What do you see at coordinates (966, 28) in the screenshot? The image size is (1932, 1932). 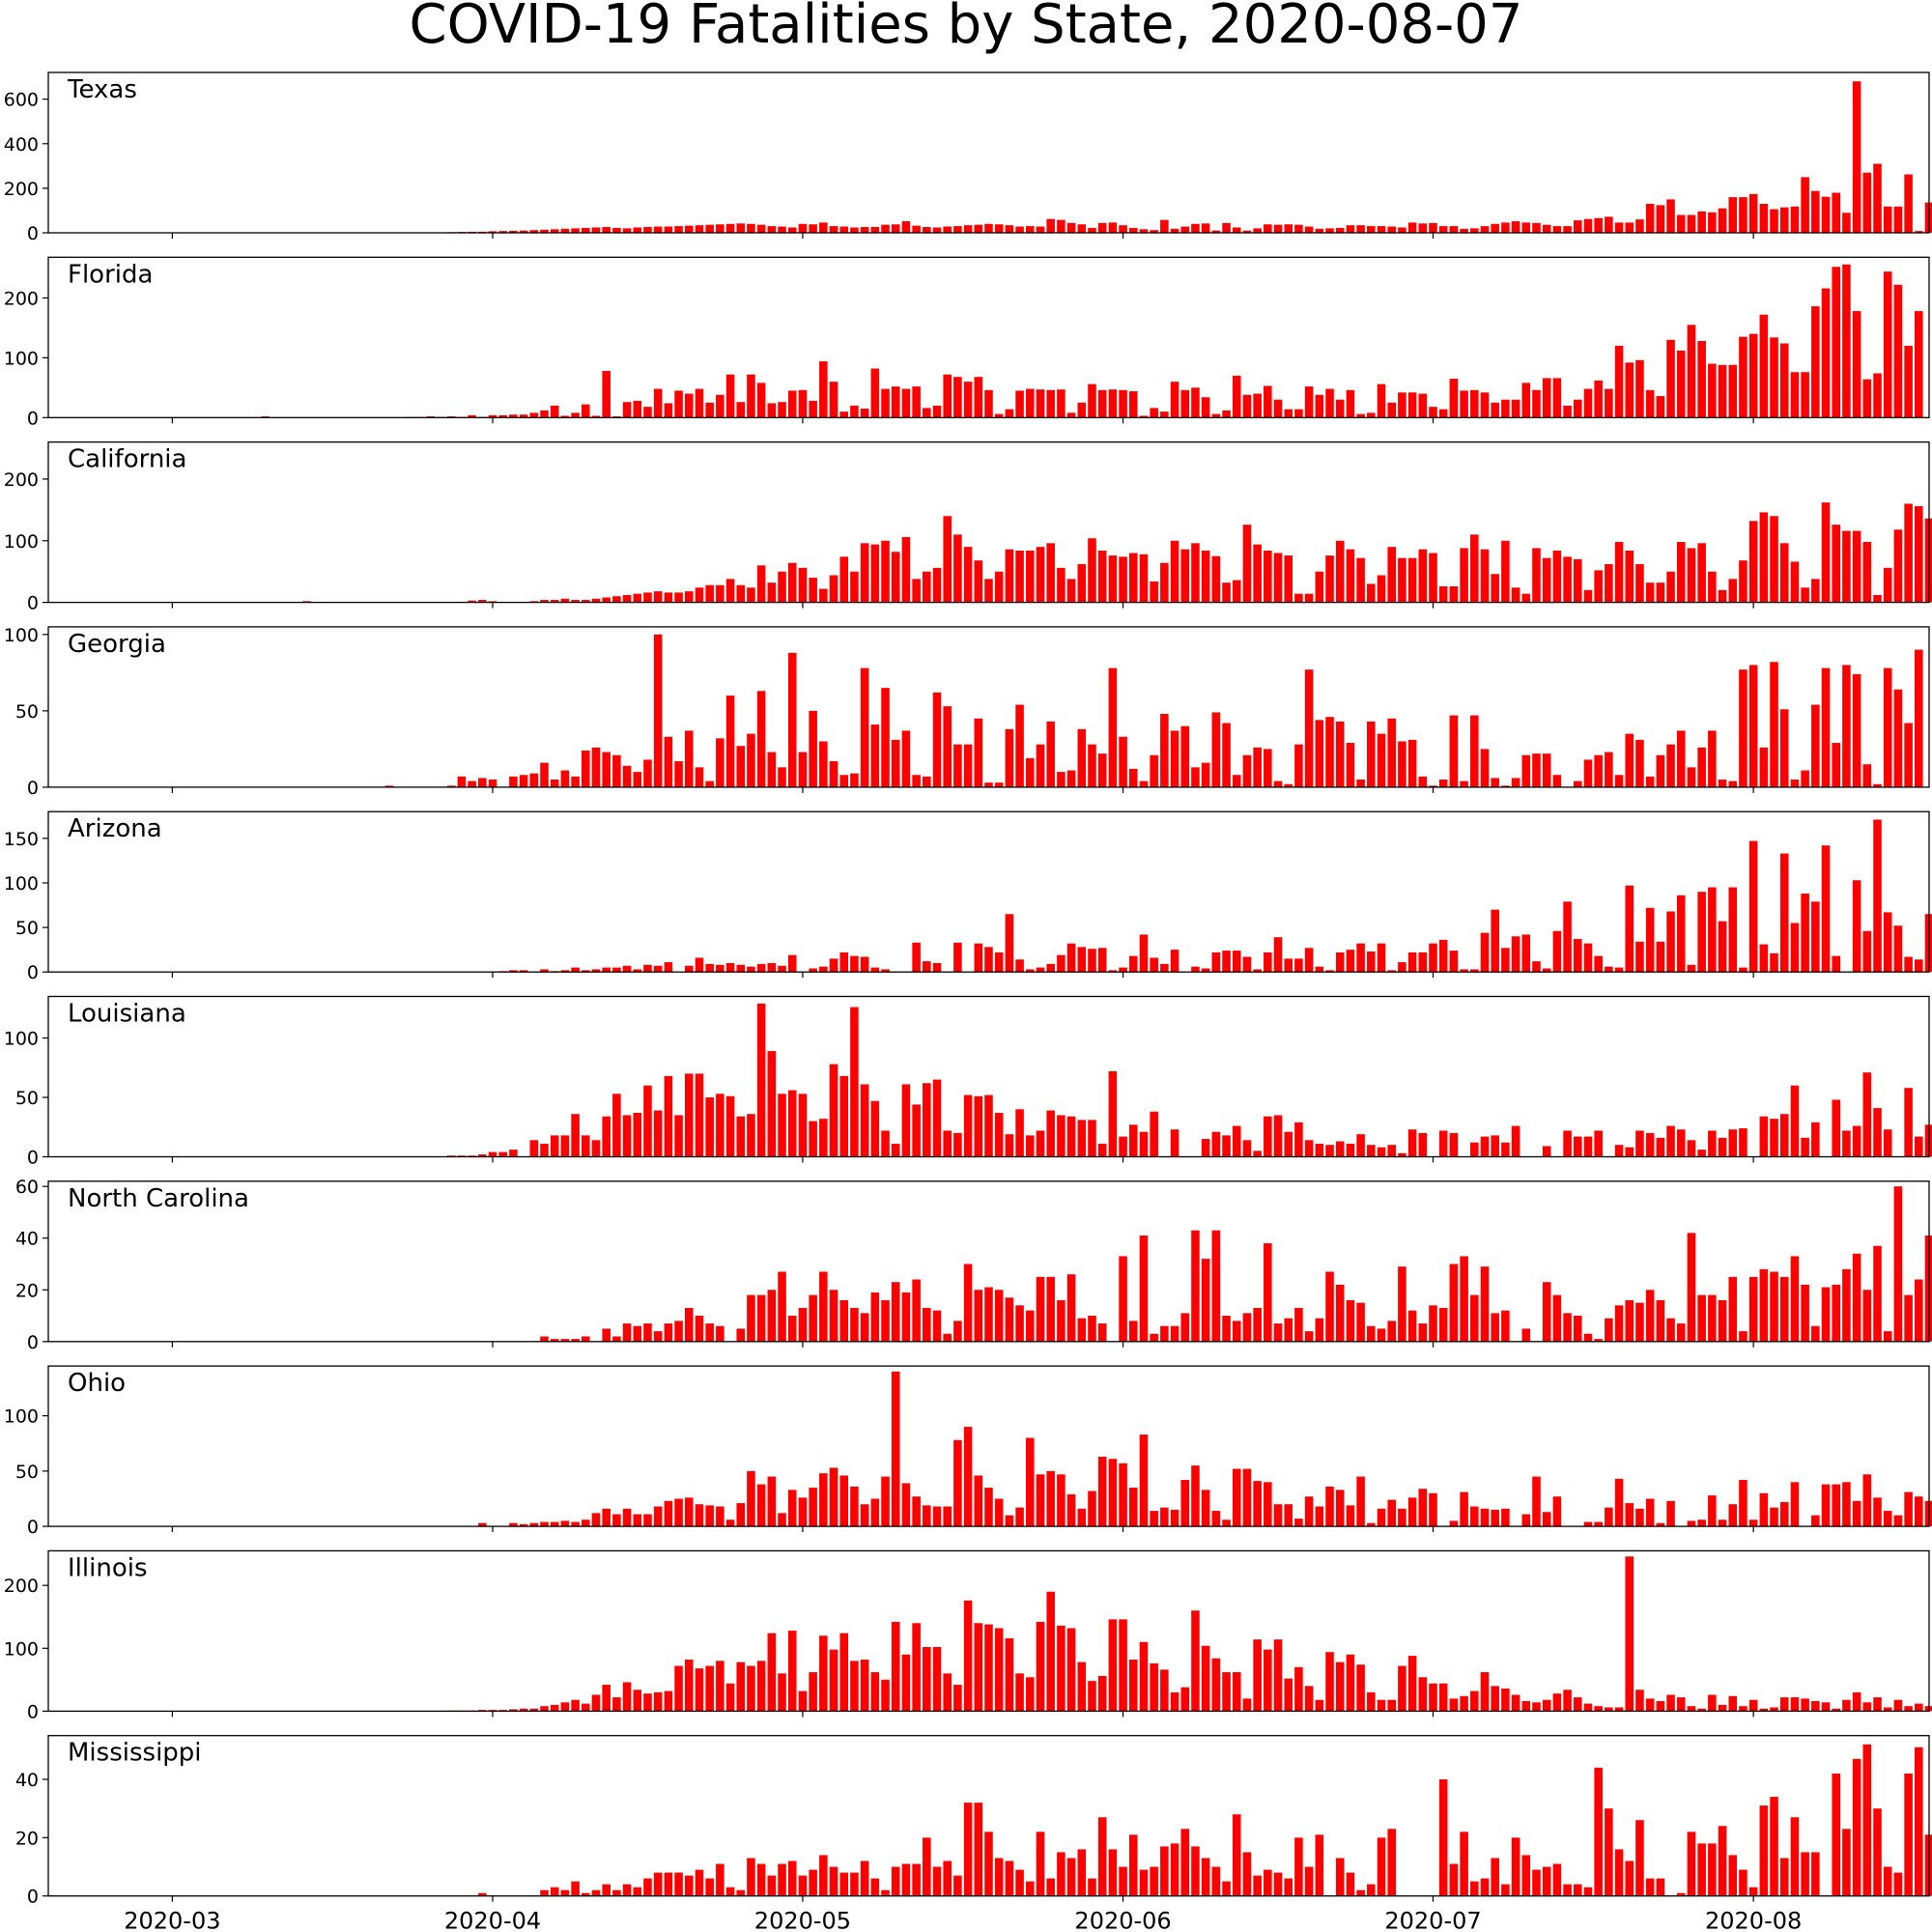 I see `chart-title: COVID-19 Fatalities by State, 2020-08-07` at bounding box center [966, 28].